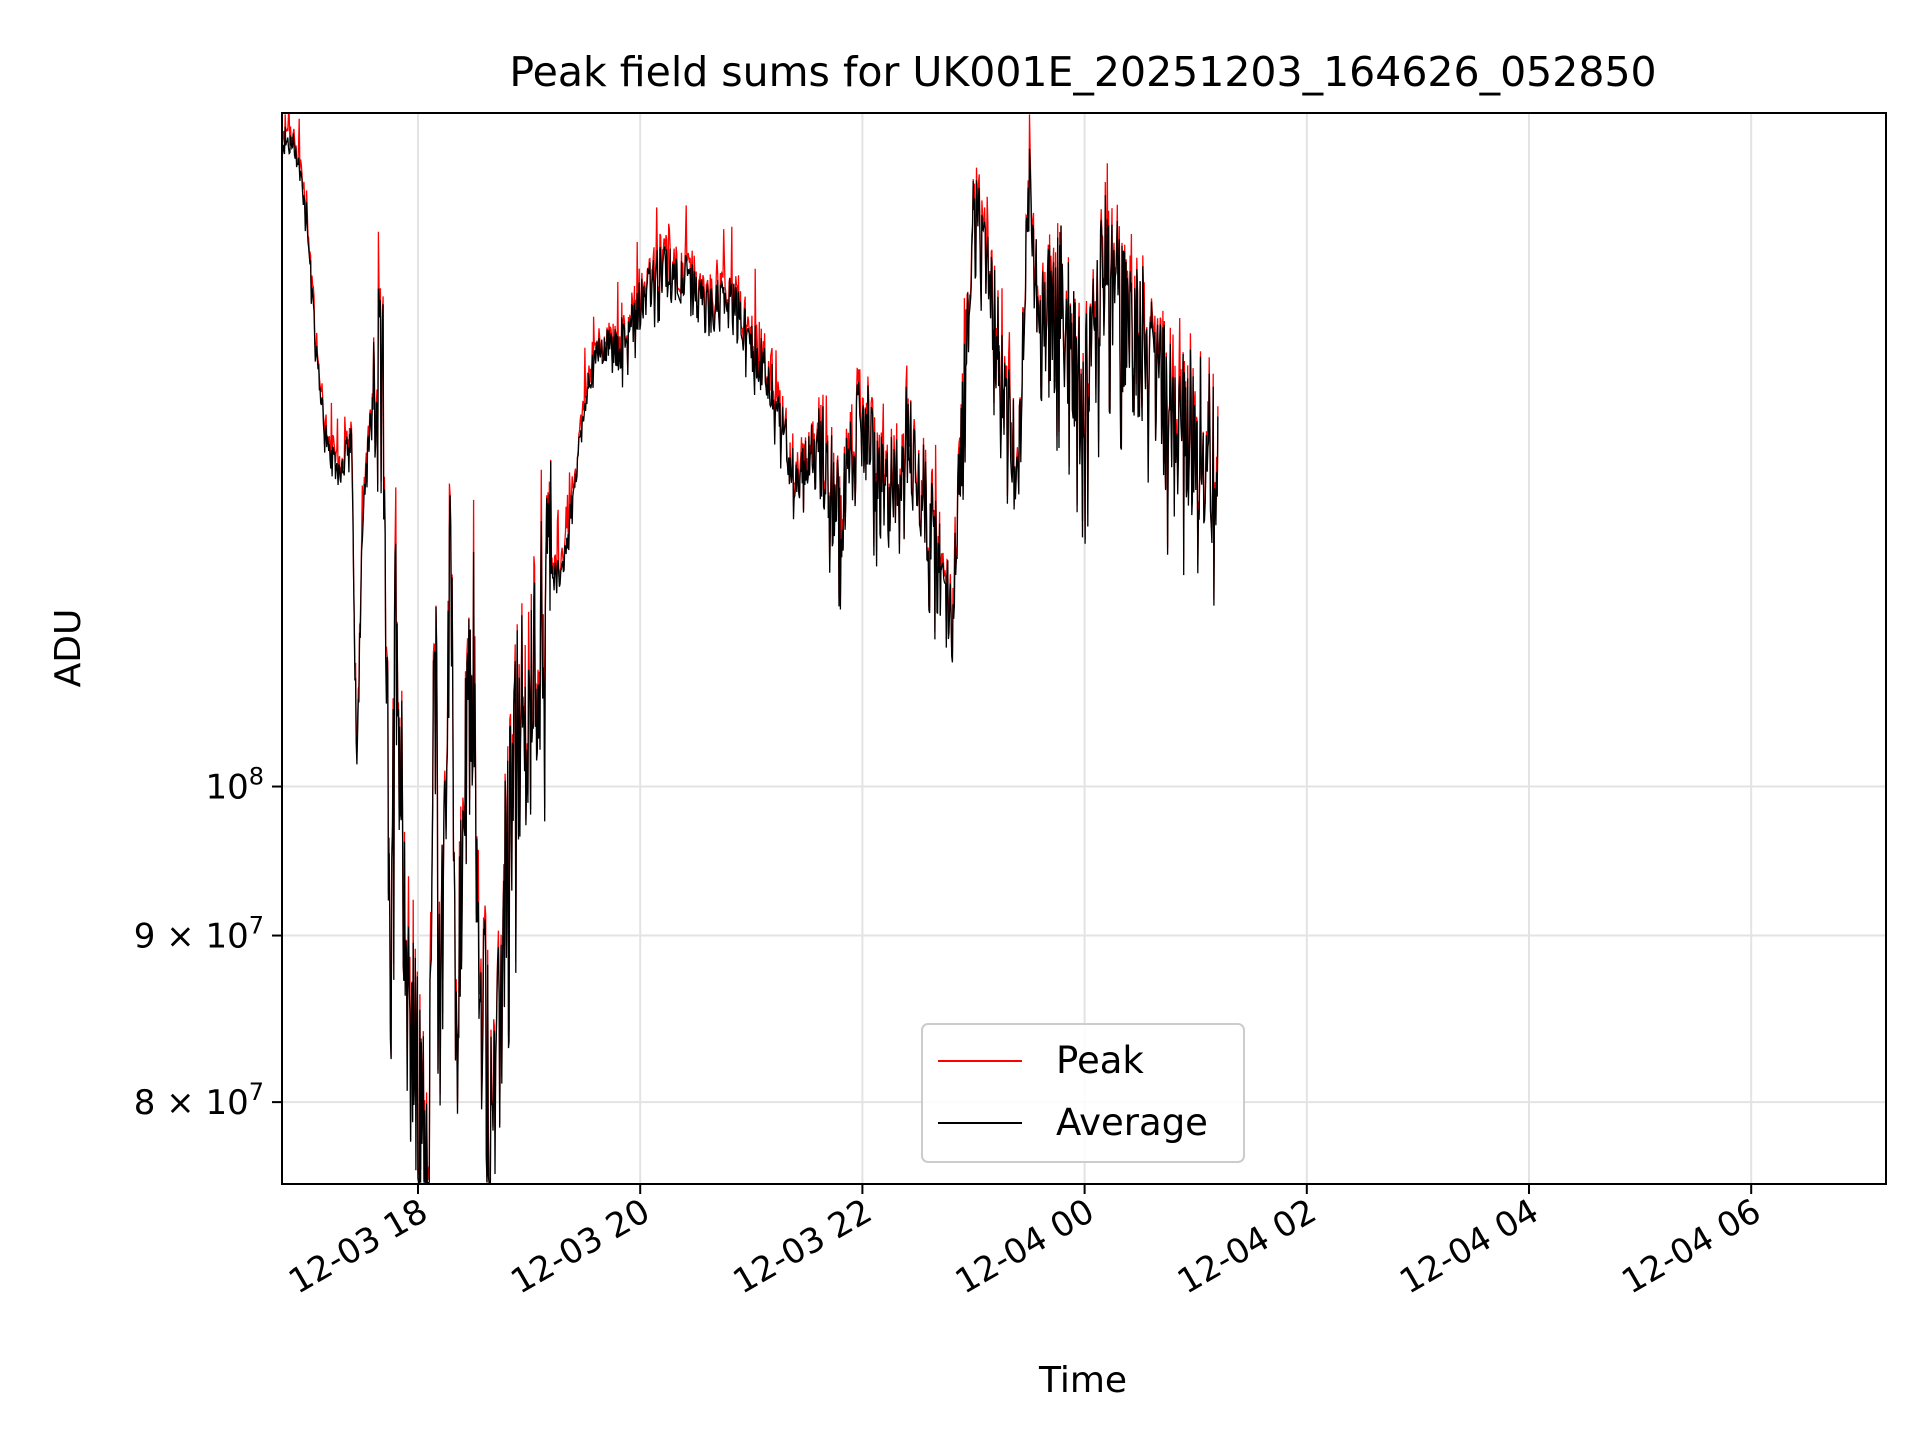 This screenshot has width=1920, height=1440. I want to click on y-tick-label: 8 × 107, so click(199, 1100).